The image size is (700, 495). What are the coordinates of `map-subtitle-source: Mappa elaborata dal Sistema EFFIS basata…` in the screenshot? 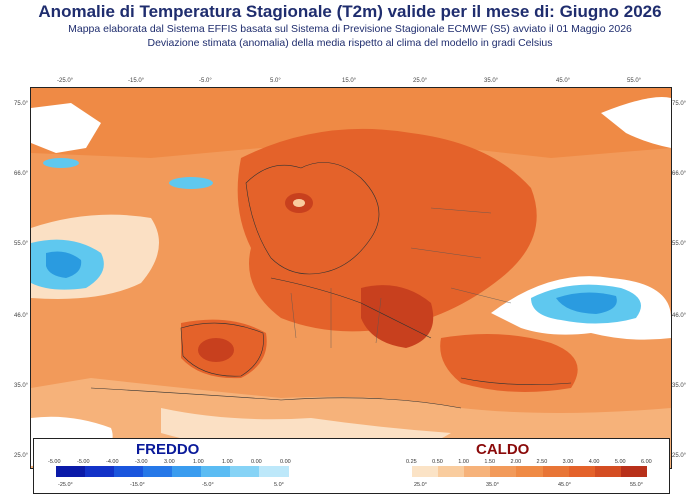 It's located at (350, 29).